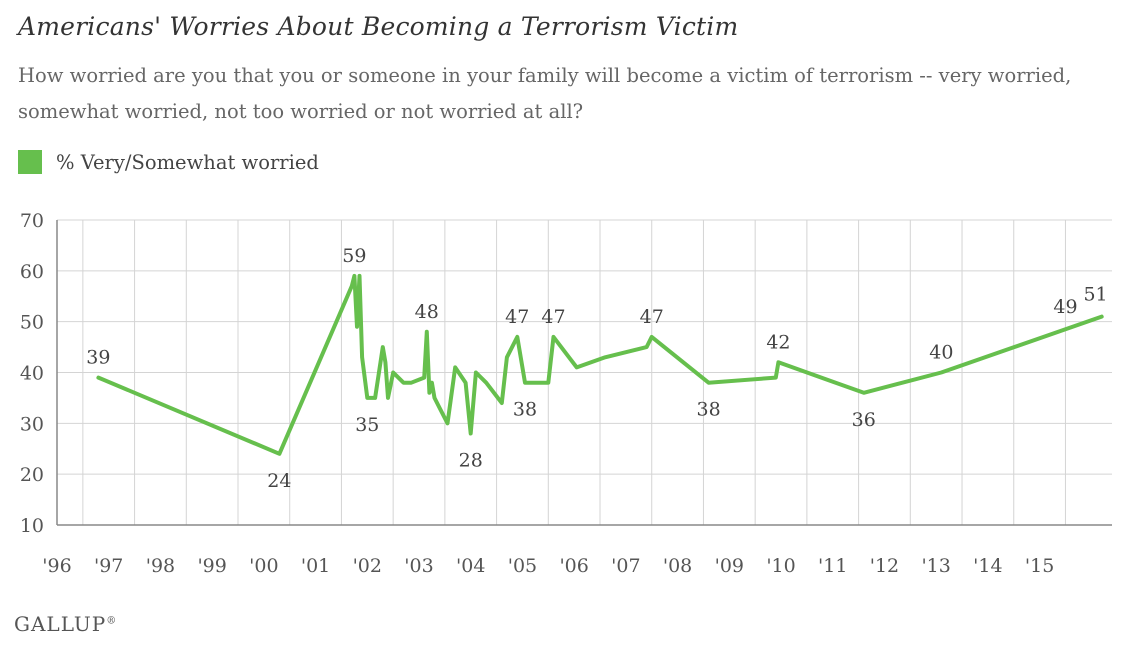 This screenshot has width=1126, height=648. What do you see at coordinates (778, 342) in the screenshot?
I see `data-label: 42` at bounding box center [778, 342].